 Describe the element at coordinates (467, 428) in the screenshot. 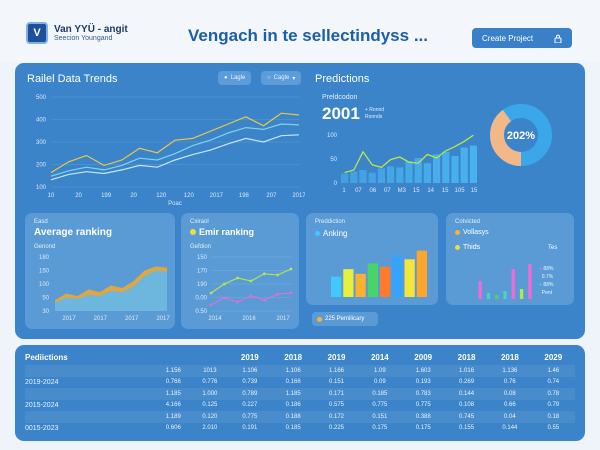

I see `table-cell: 0.155` at that location.